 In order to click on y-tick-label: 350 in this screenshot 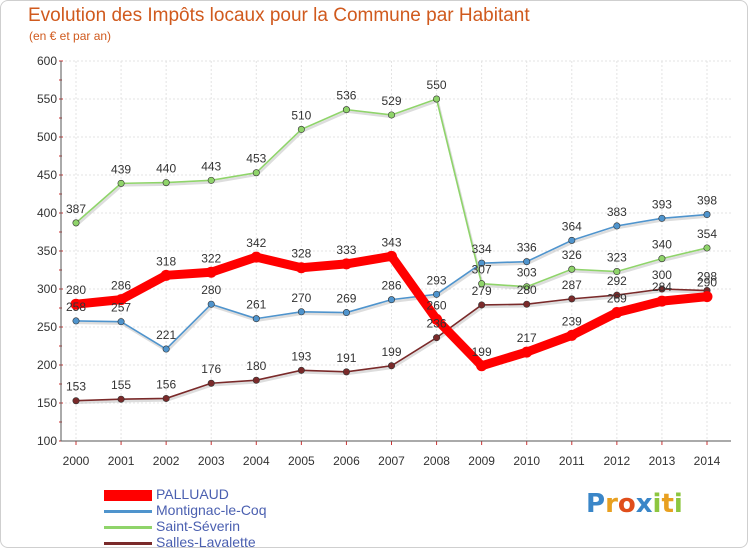, I will do `click(47, 251)`.